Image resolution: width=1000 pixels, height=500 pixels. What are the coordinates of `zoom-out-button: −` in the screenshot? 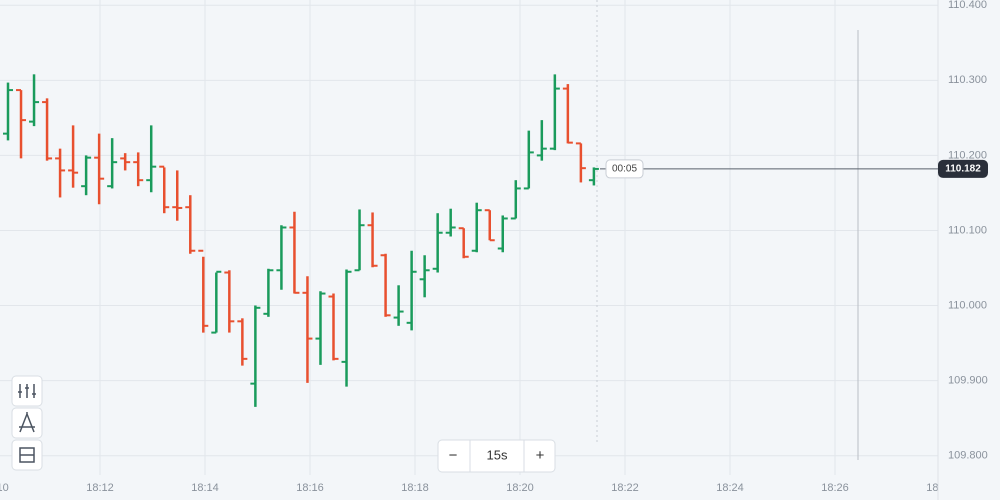 It's located at (453, 455).